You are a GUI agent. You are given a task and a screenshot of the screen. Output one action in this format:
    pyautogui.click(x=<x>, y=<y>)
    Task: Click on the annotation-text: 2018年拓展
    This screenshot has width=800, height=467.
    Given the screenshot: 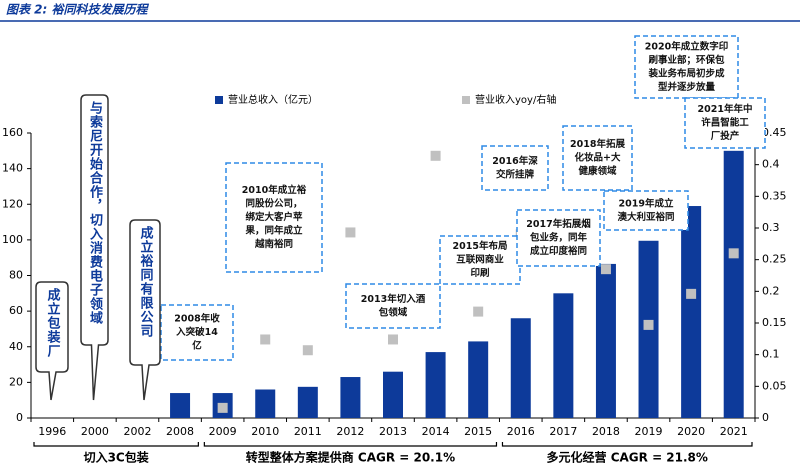 What is the action you would take?
    pyautogui.click(x=597, y=144)
    